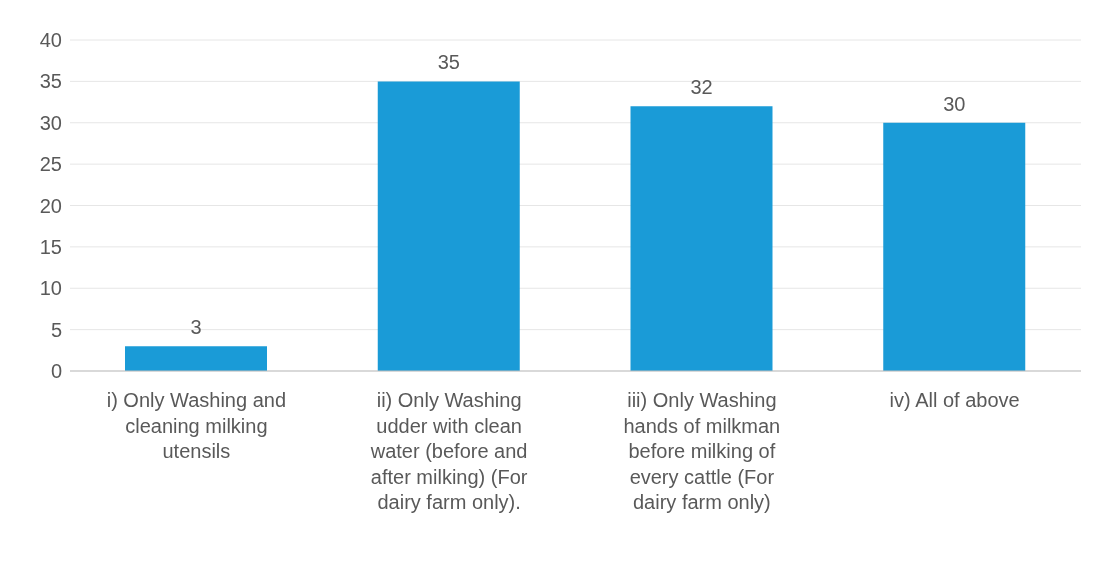  I want to click on y-tick-label: 0, so click(56, 371).